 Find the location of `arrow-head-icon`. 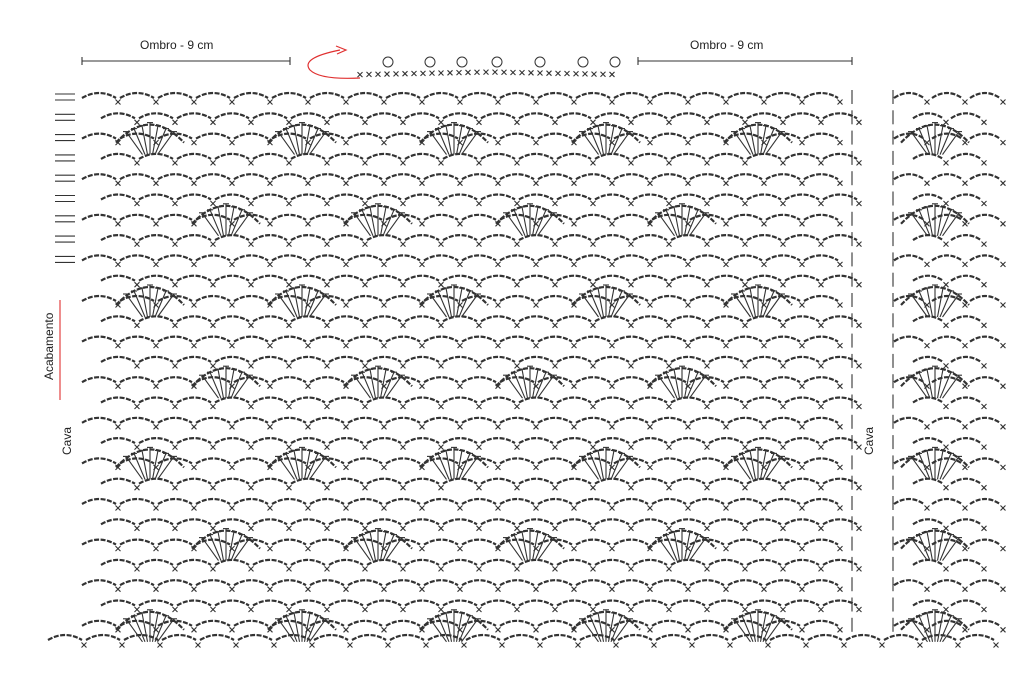

arrow-head-icon is located at coordinates (341, 50).